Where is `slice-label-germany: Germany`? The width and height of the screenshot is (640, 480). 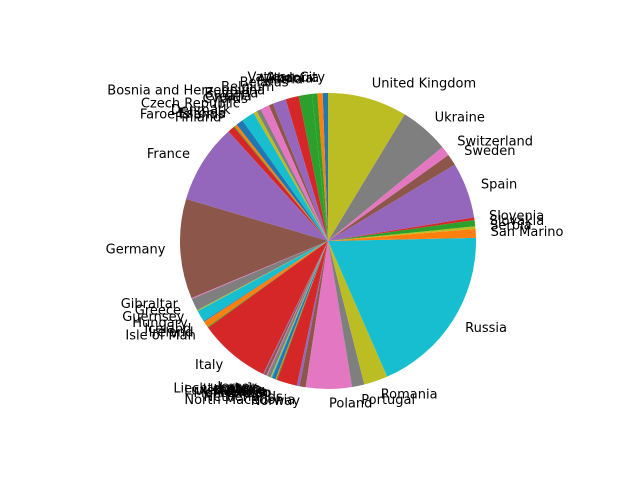 slice-label-germany: Germany is located at coordinates (136, 249).